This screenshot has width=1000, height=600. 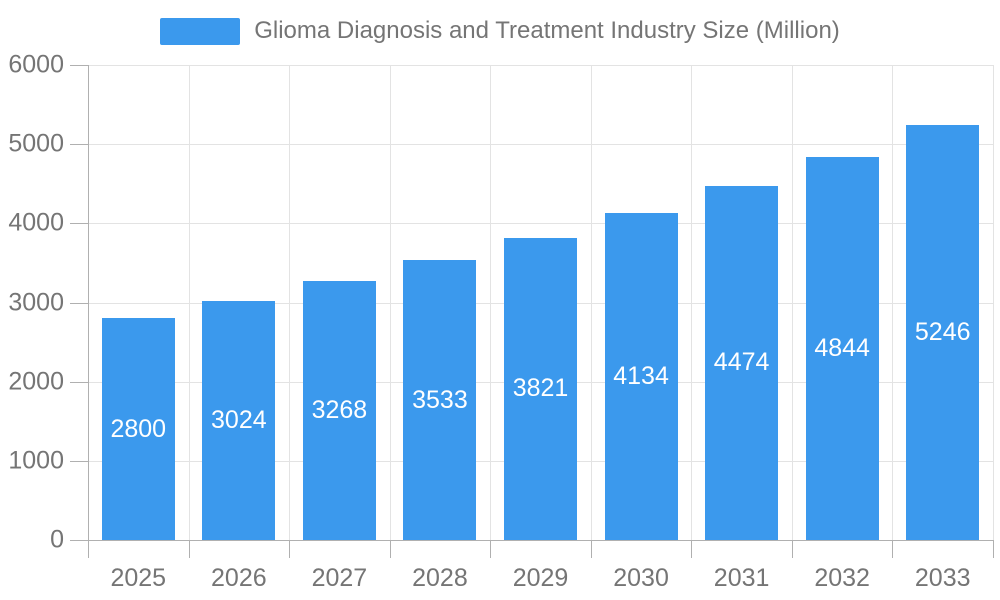 I want to click on x-axis-label: 2031, so click(x=741, y=578).